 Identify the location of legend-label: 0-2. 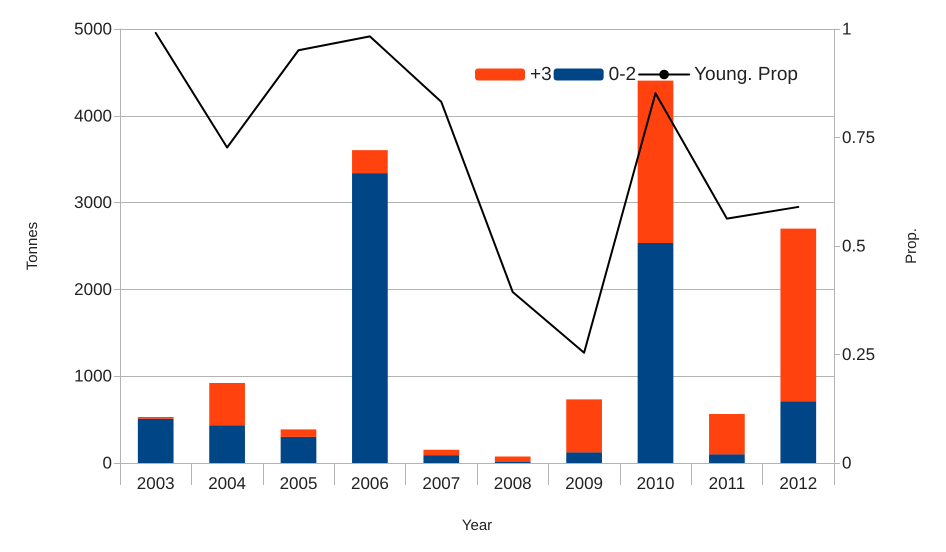
(622, 74).